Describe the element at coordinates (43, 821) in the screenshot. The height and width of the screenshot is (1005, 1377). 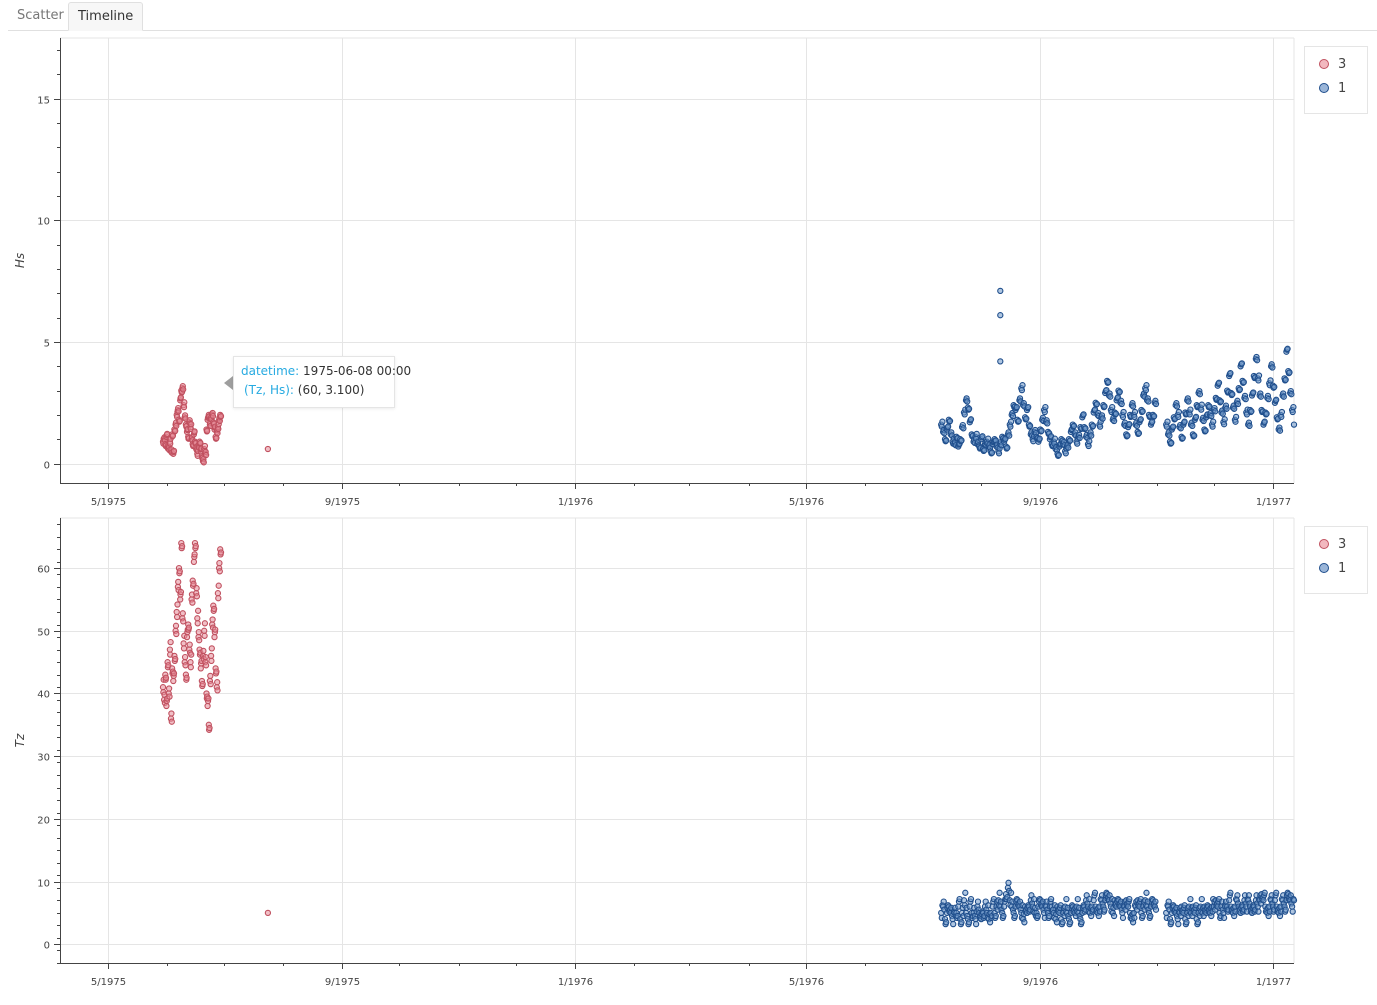
I see `y-tick-label: 20` at that location.